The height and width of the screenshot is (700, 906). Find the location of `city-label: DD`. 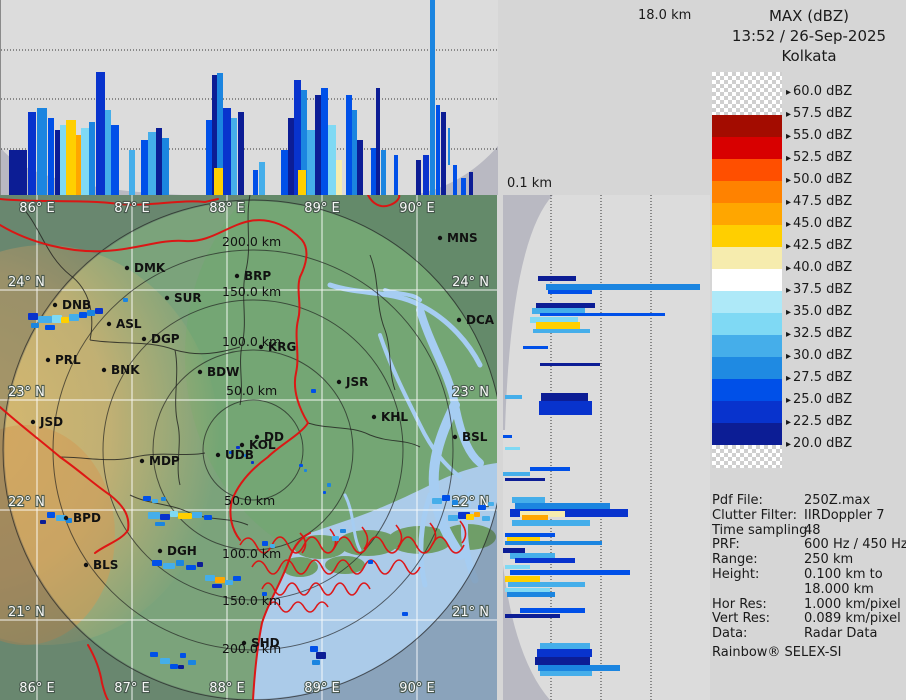

city-label: DD is located at coordinates (274, 437).